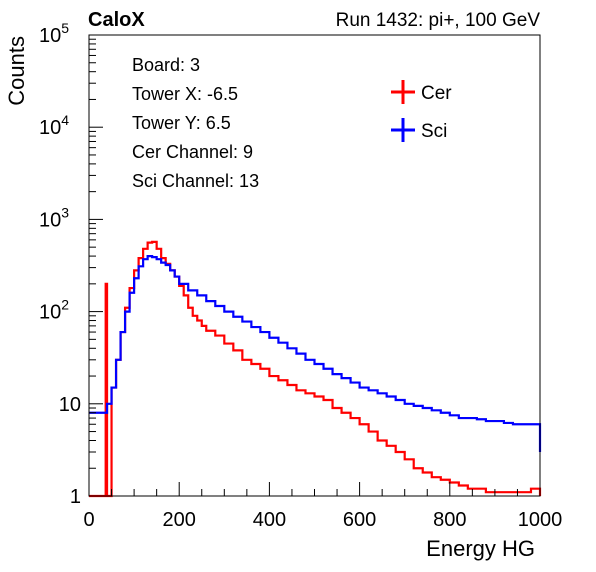 This screenshot has width=596, height=572. Describe the element at coordinates (88, 520) in the screenshot. I see `x-tick-label: 0` at that location.